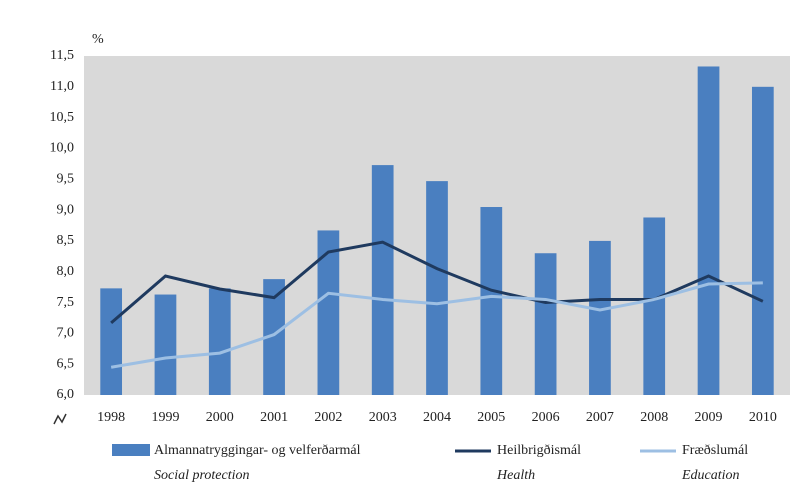  I want to click on x-tick-label: 1999, so click(165, 417).